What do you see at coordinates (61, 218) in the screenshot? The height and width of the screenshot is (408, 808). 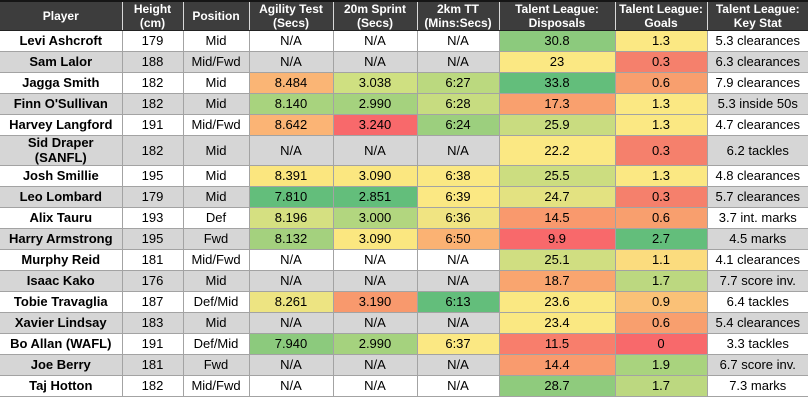 I see `cell-player: Alix Tauru` at bounding box center [61, 218].